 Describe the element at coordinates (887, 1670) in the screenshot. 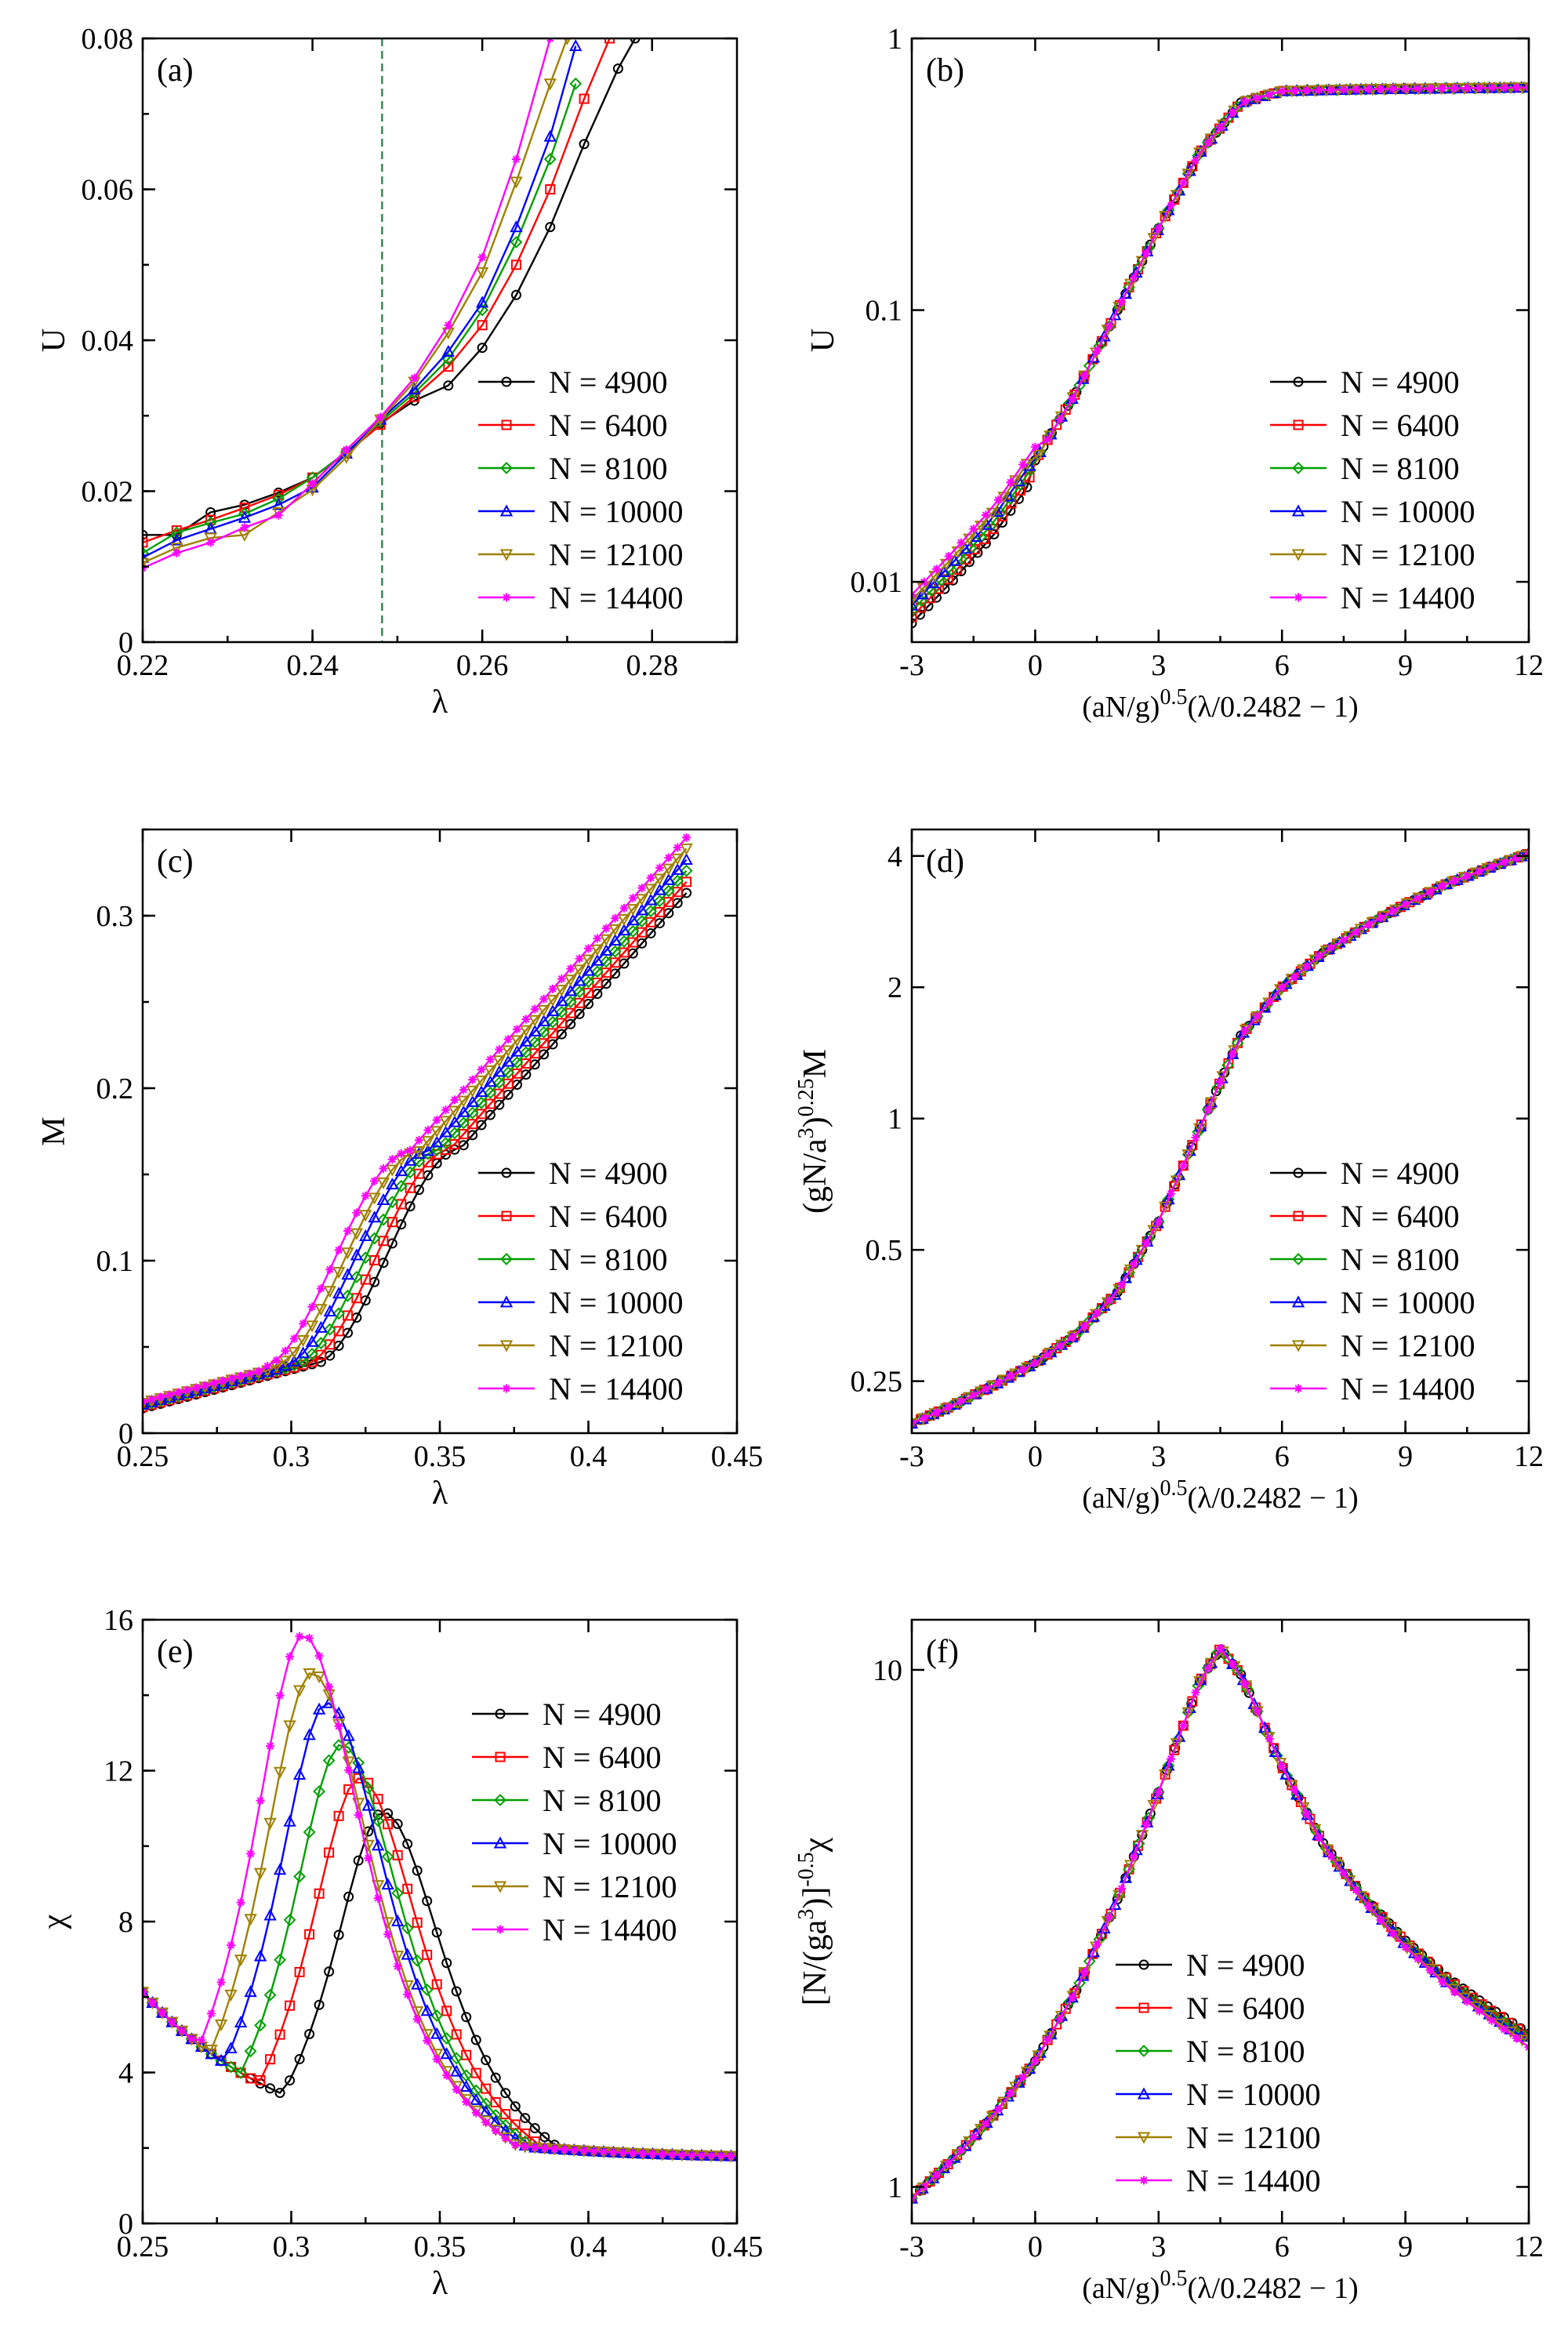

I see `y-tick-label: 10` at that location.